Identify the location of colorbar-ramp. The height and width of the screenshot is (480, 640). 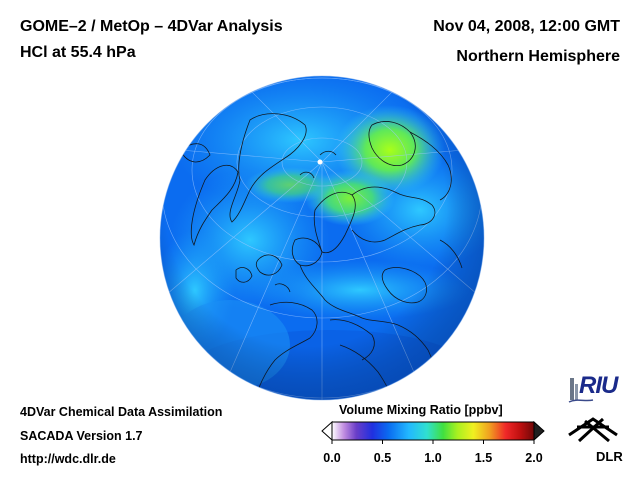
(433, 431).